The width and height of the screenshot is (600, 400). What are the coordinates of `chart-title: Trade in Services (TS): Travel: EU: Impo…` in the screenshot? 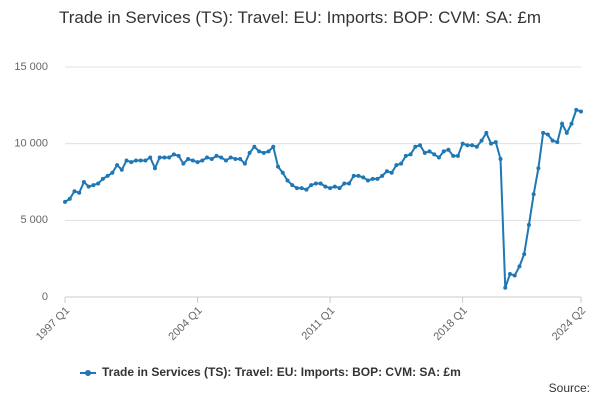 It's located at (300, 17).